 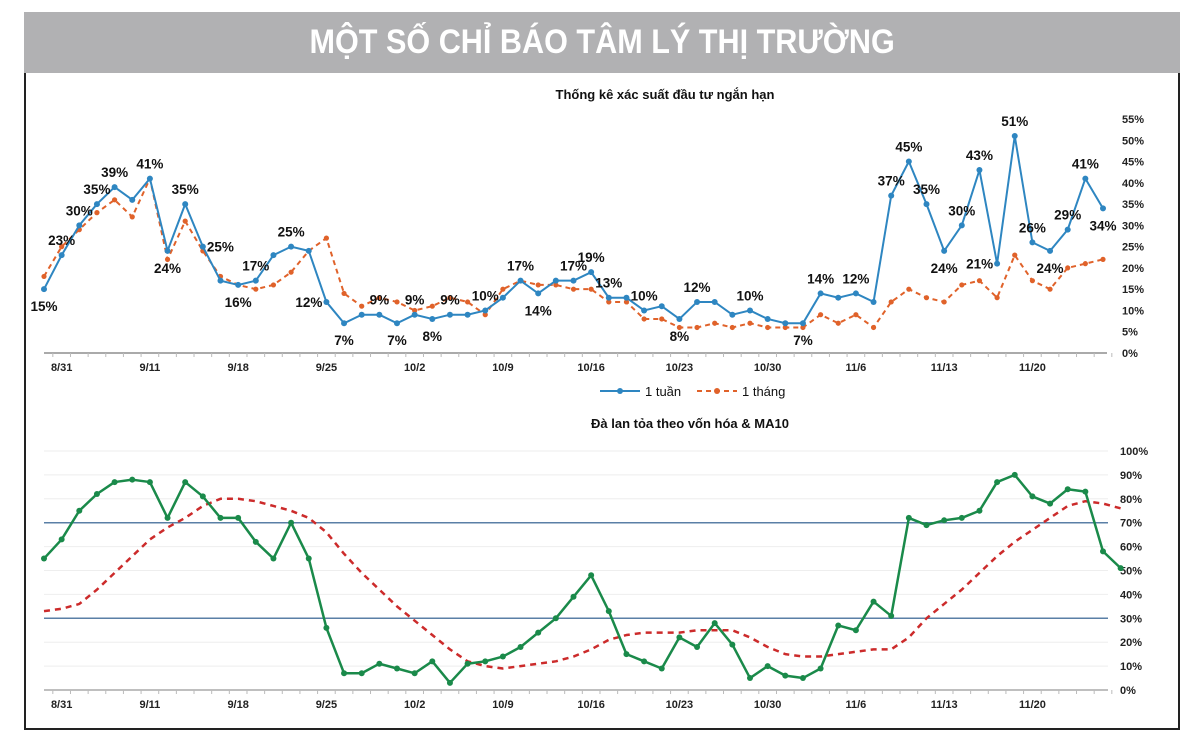 I want to click on chart2-x-tick-label: 8/31, so click(x=61, y=705).